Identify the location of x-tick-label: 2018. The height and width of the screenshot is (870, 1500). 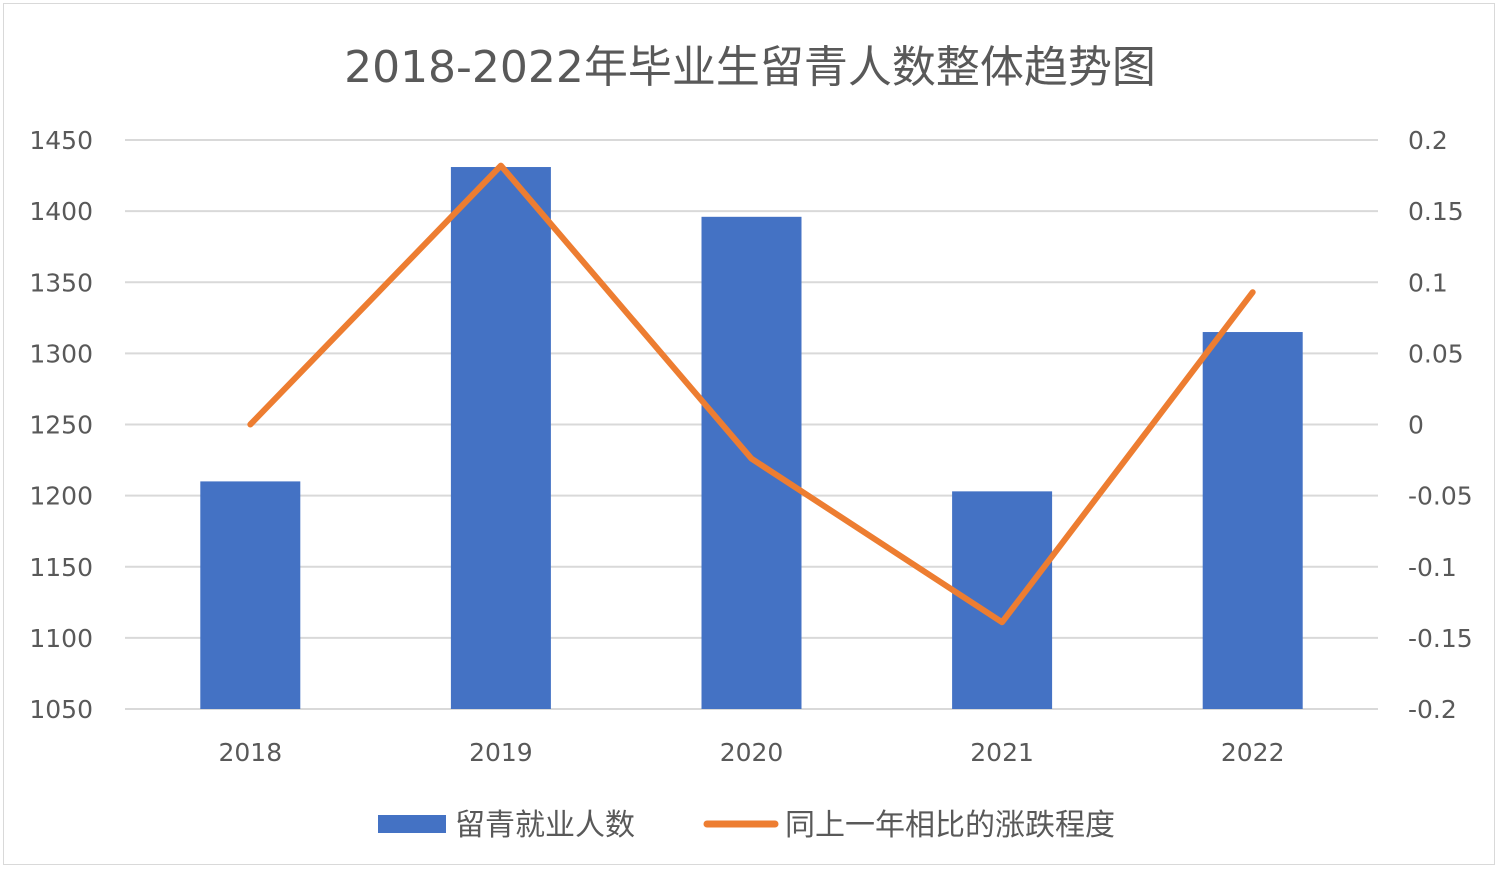
(250, 752).